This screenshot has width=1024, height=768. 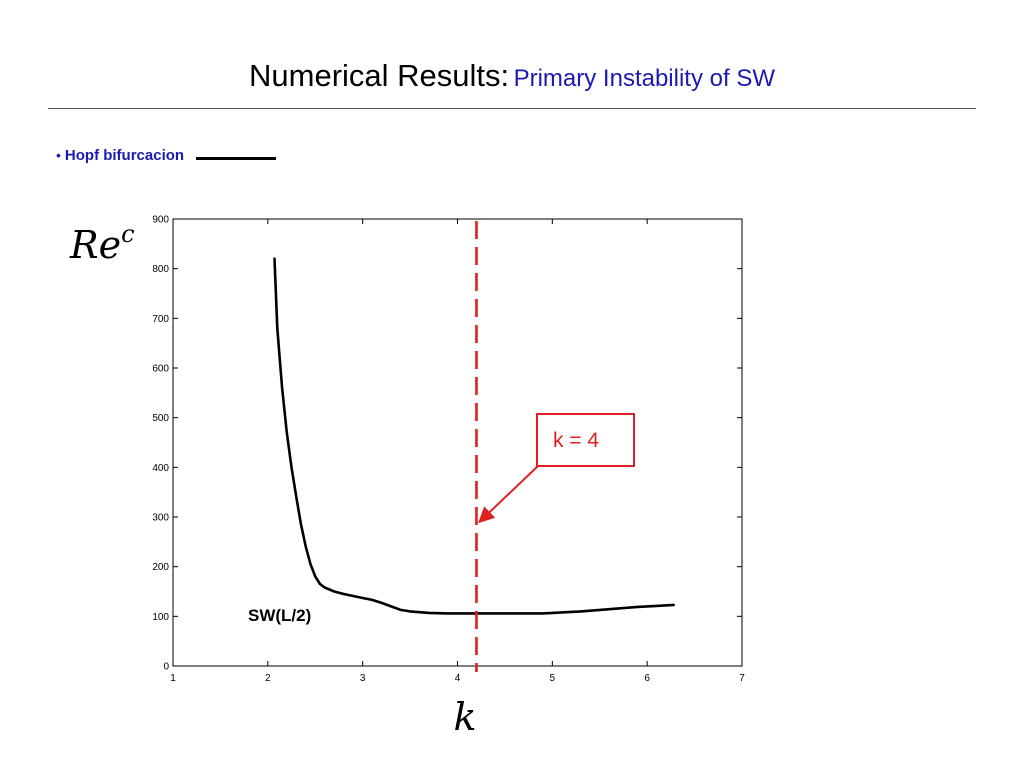 I want to click on legend-bullet: • Hopf bifurcacion, so click(x=166, y=155).